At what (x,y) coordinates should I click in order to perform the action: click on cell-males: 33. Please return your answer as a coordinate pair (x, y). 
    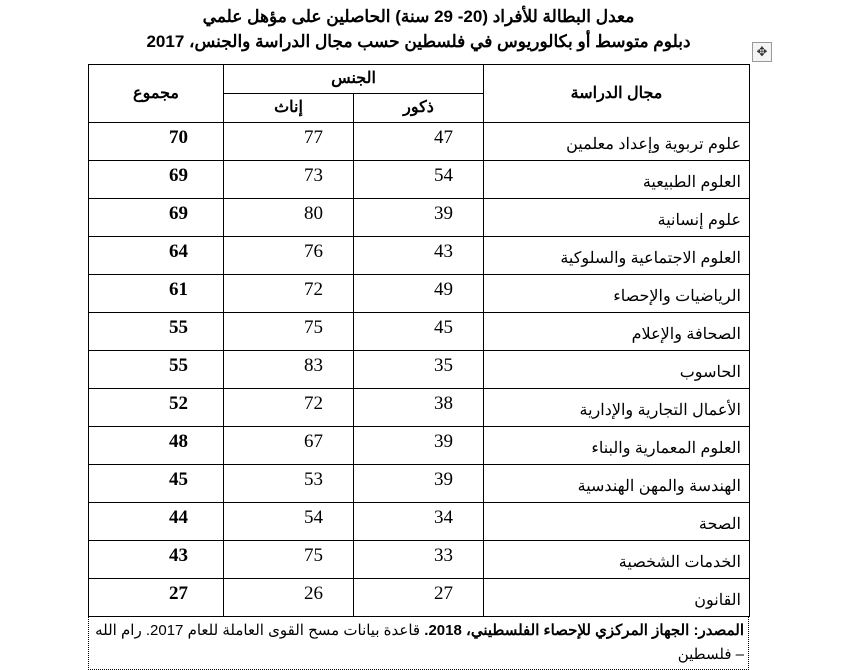
    Looking at the image, I should click on (418, 559).